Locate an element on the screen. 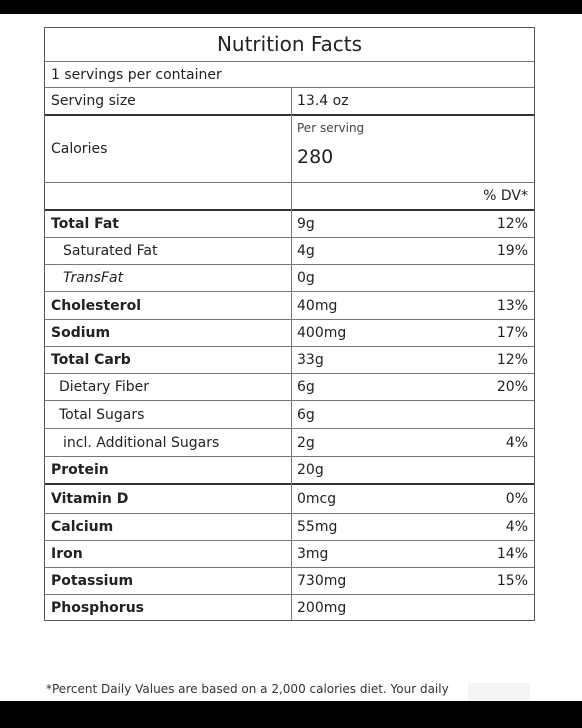 The height and width of the screenshot is (728, 582). per-serving-label: Per serving is located at coordinates (331, 128).